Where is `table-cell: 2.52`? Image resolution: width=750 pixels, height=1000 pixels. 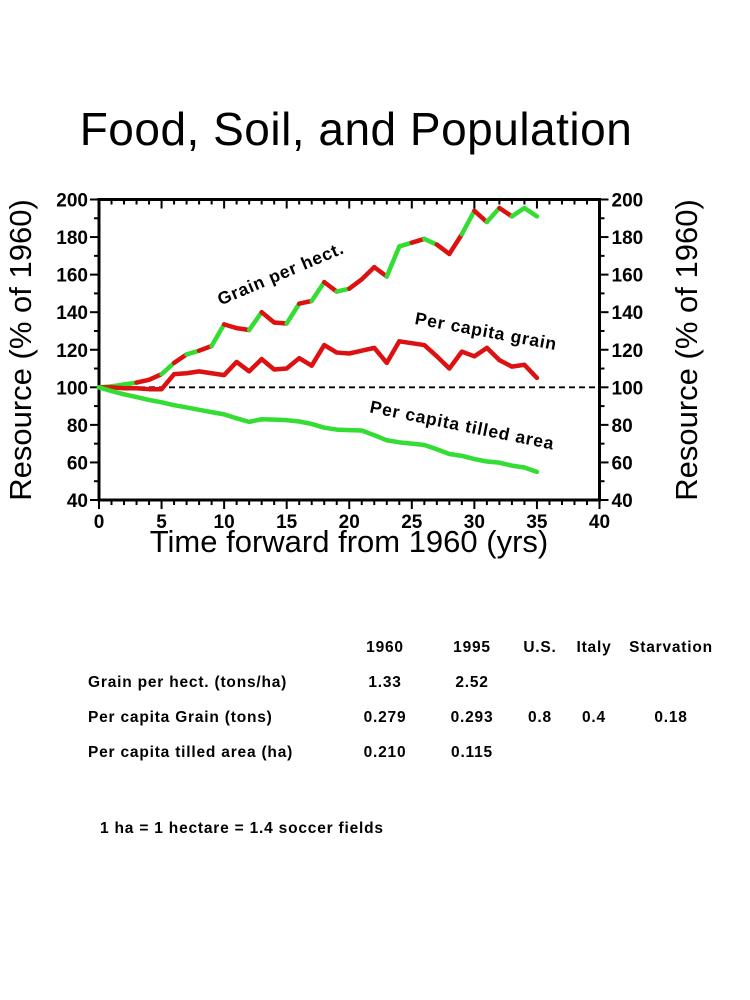
table-cell: 2.52 is located at coordinates (472, 682).